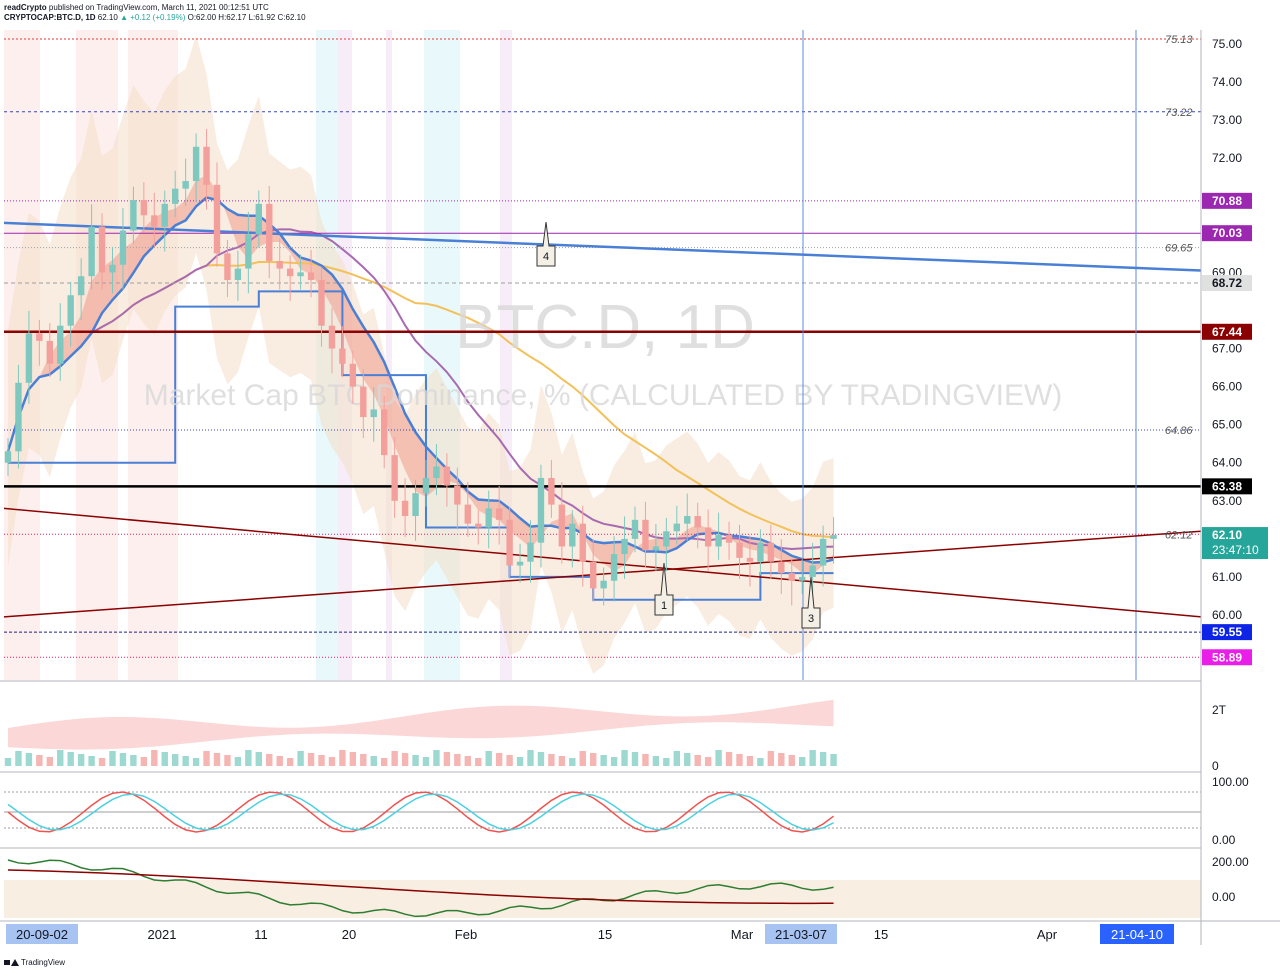 The height and width of the screenshot is (976, 1280). Describe the element at coordinates (25, 7) in the screenshot. I see `author-name: readCrypto` at that location.